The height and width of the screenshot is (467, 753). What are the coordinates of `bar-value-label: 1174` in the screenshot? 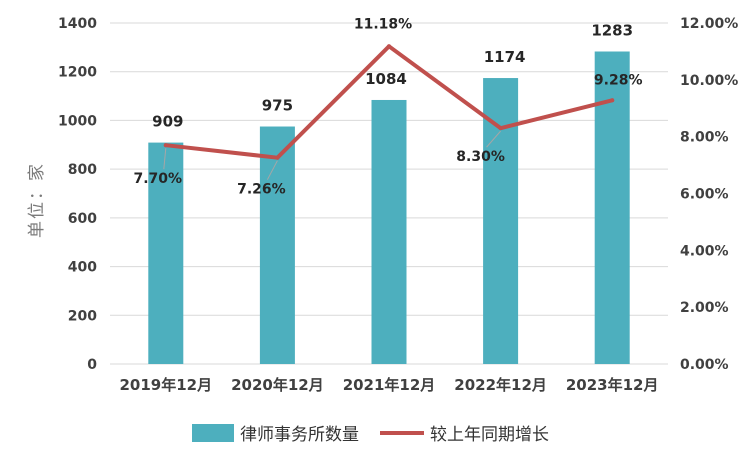 It's located at (505, 57).